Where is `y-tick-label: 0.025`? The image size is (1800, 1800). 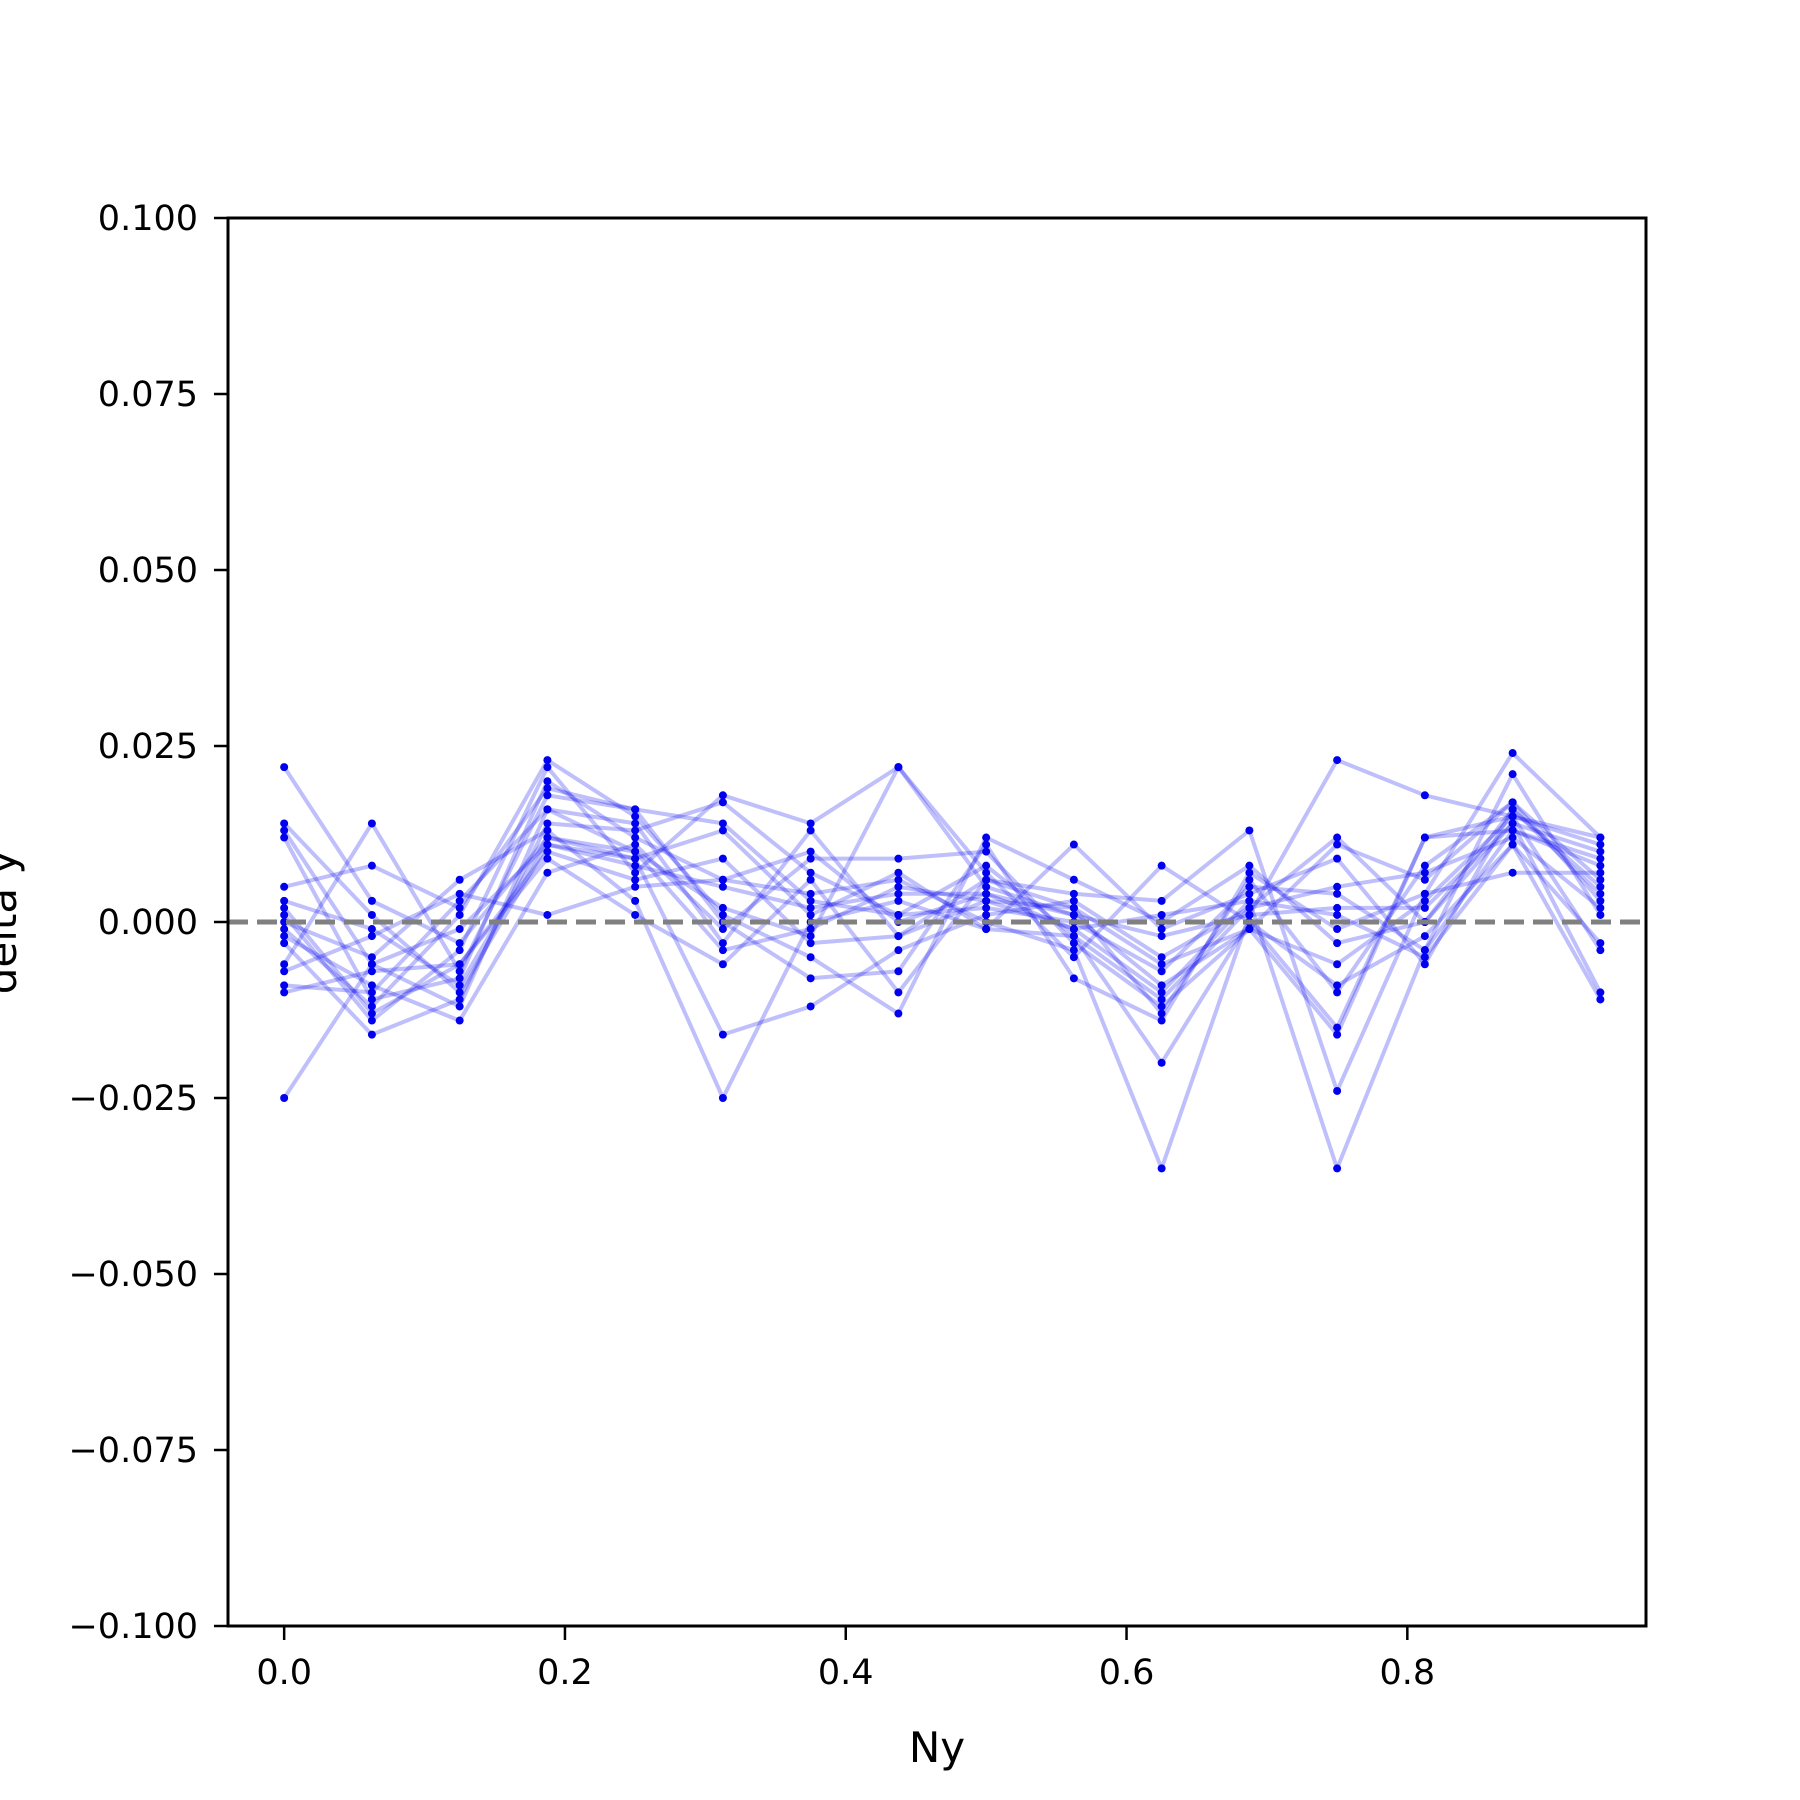
y-tick-label: 0.025 is located at coordinates (148, 747).